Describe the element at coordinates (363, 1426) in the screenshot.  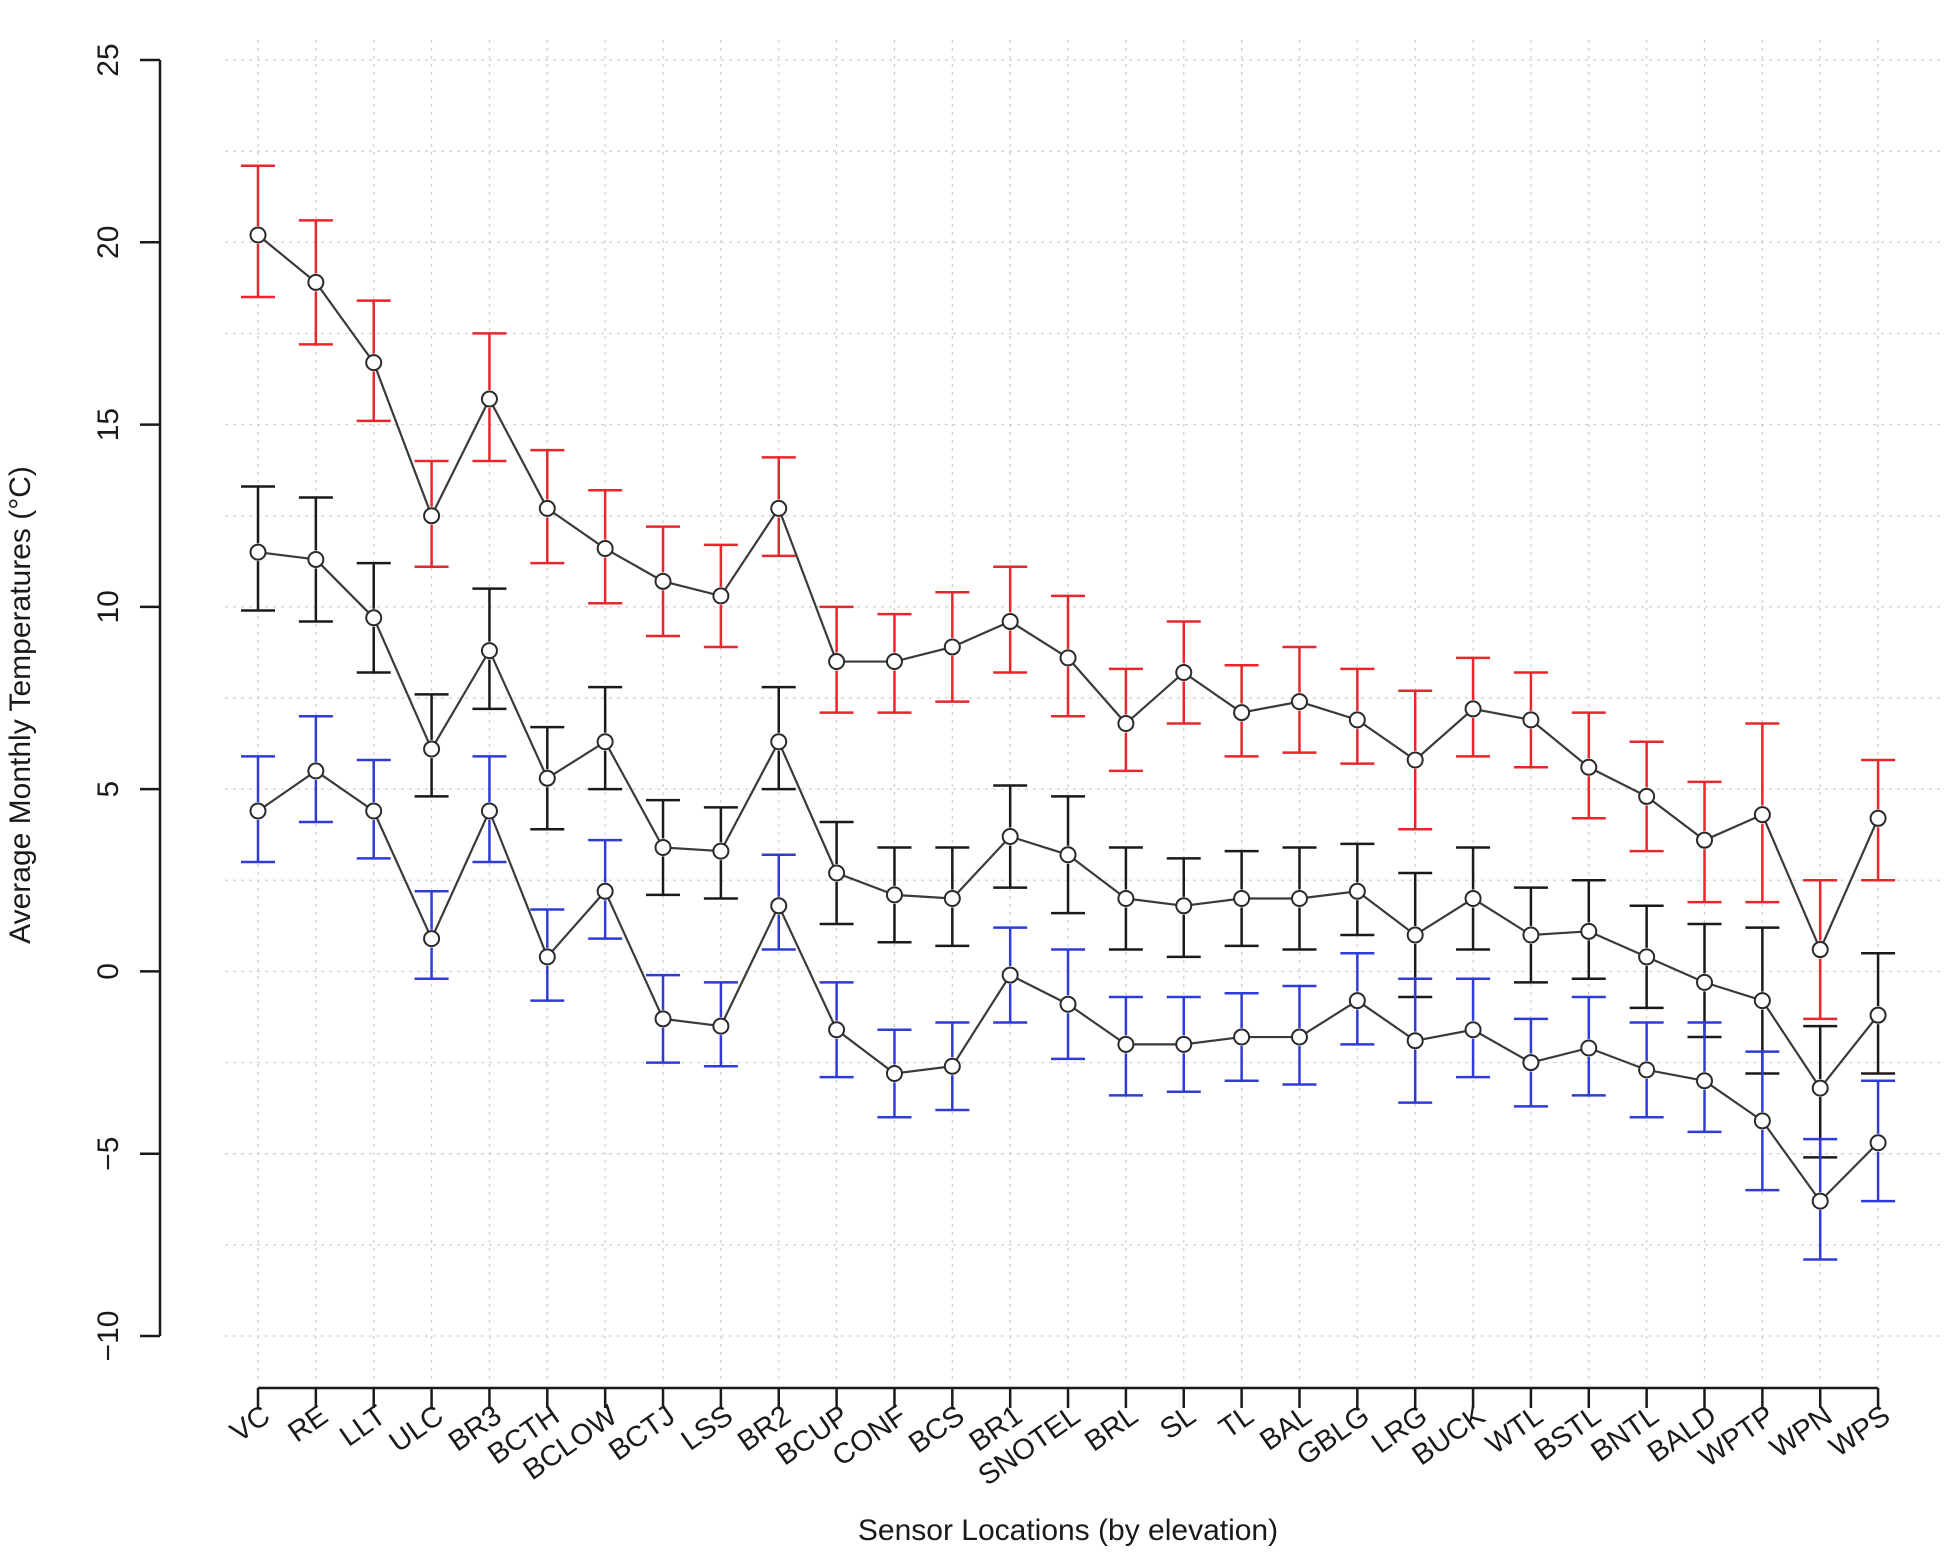
I see `x-tick-label: LLT` at that location.